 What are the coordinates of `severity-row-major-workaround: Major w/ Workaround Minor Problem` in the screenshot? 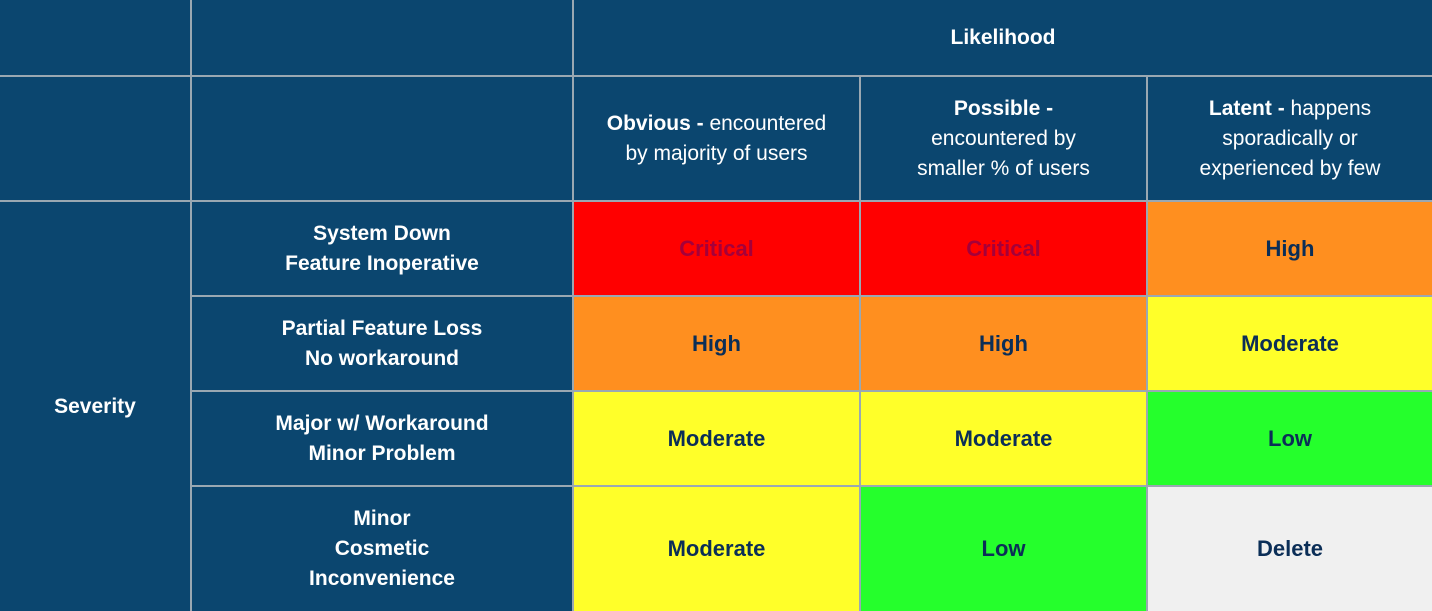 It's located at (383, 439).